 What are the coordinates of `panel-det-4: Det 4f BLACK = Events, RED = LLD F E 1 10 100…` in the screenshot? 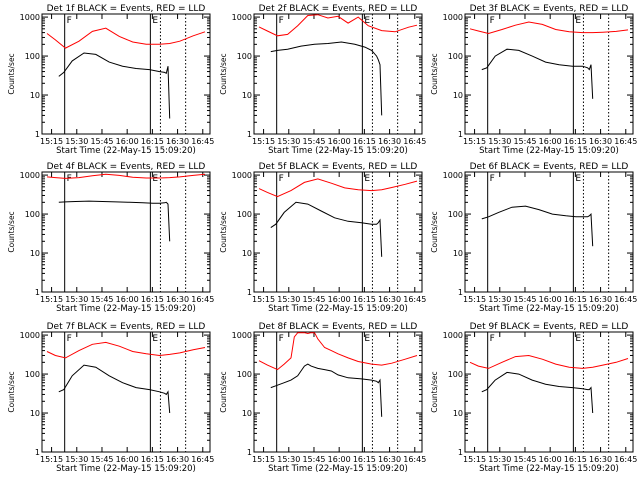 It's located at (110, 238).